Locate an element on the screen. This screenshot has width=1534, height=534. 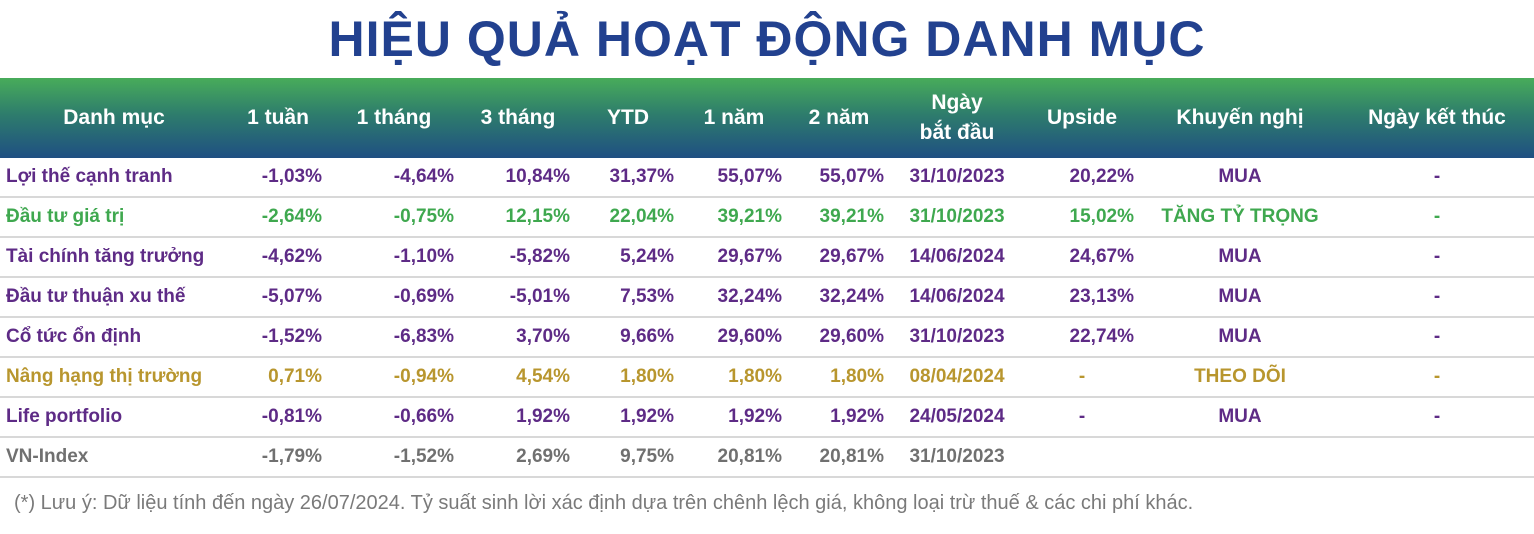
row-name: Life portfolio is located at coordinates (114, 417).